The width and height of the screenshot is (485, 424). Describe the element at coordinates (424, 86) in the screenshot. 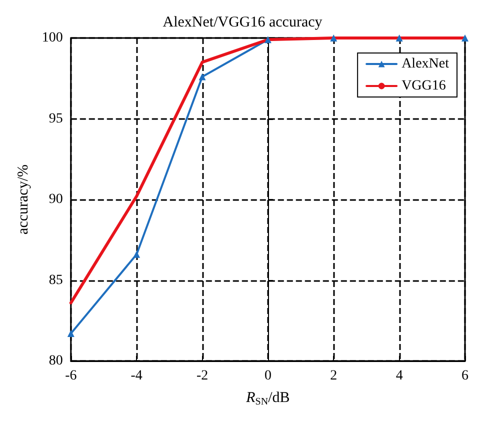

I see `legend-label: VGG16` at that location.